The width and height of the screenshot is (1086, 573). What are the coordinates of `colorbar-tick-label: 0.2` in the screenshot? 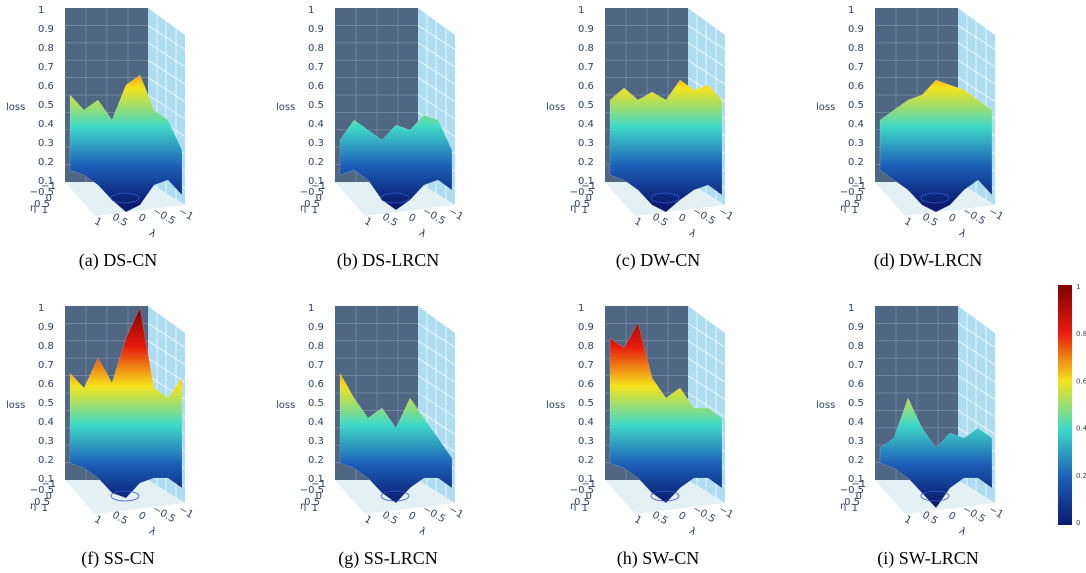 It's located at (1081, 476).